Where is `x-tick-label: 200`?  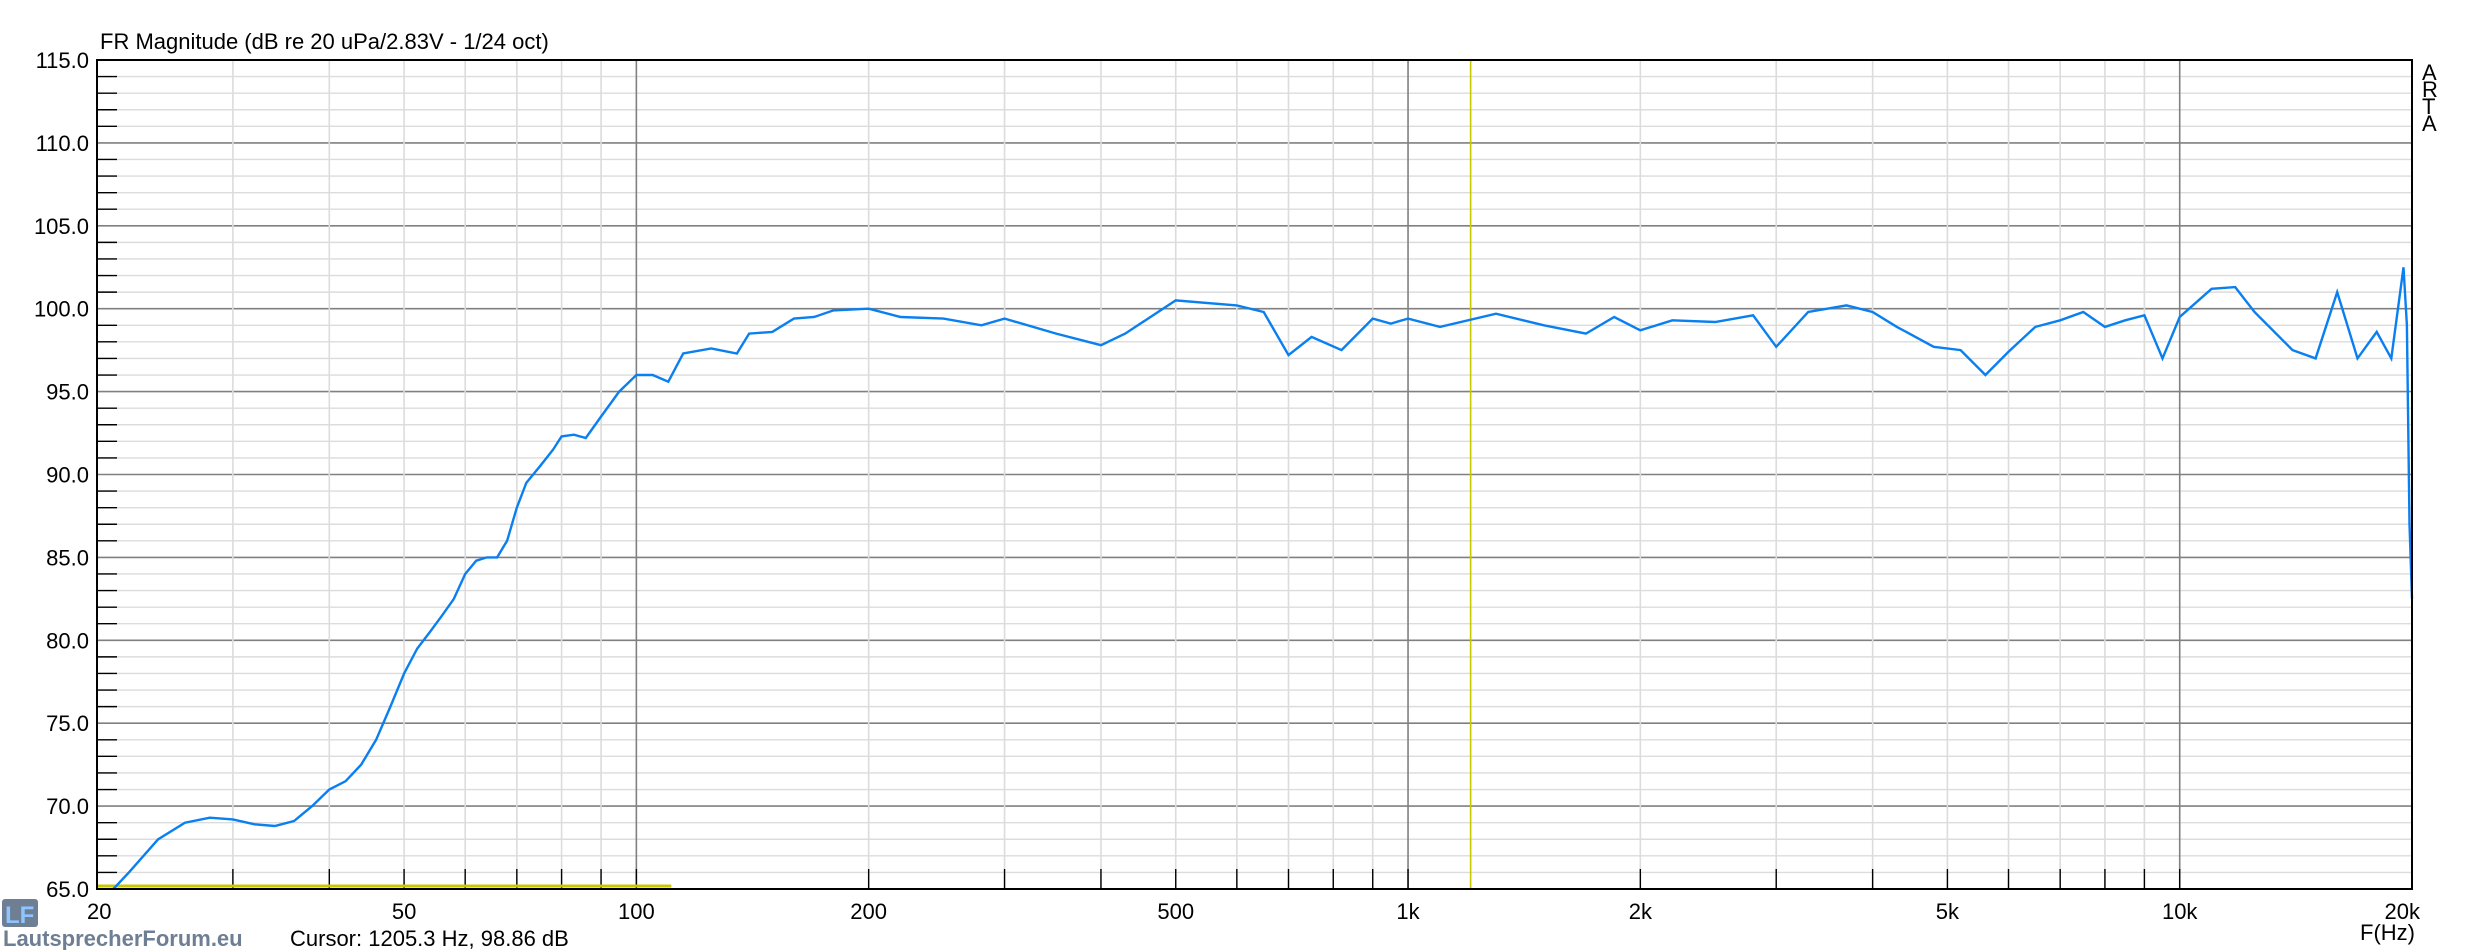 x-tick-label: 200 is located at coordinates (868, 911).